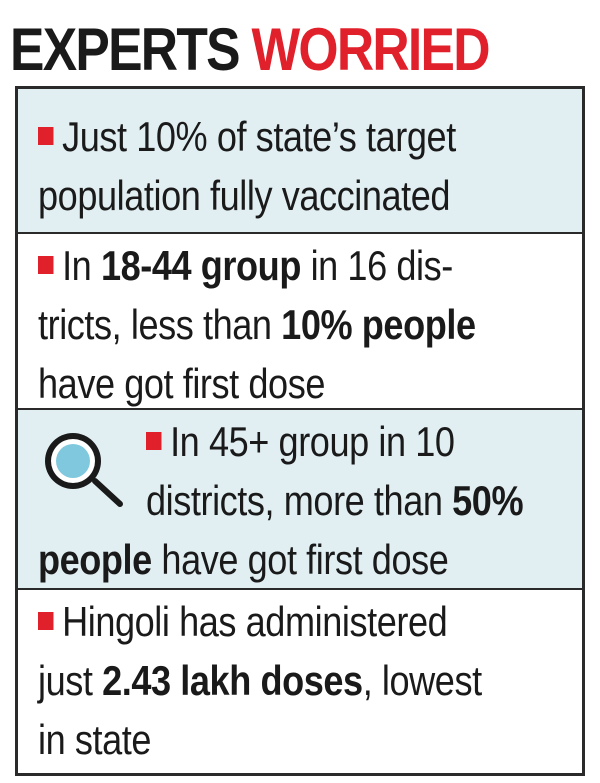 This screenshot has width=600, height=783. What do you see at coordinates (181, 383) in the screenshot?
I see `fact-item-2-line-3: have got first dose` at bounding box center [181, 383].